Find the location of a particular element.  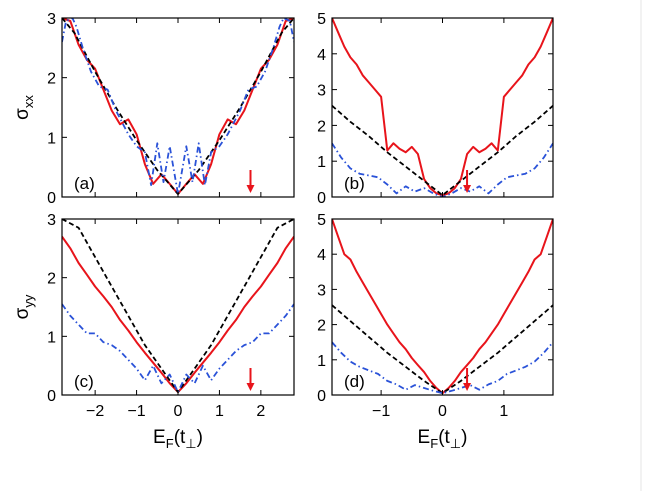

panel-label: (a) is located at coordinates (84, 183).